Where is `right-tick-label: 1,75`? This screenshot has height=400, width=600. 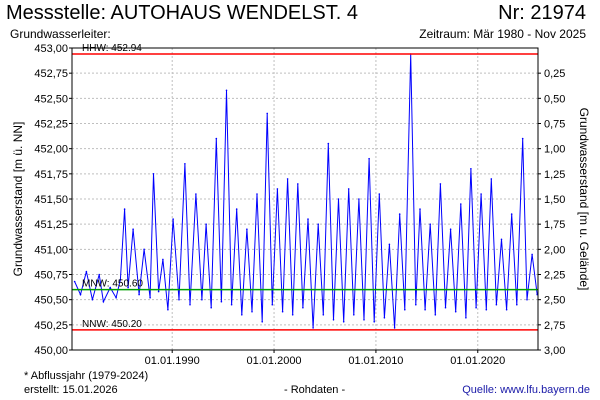
right-tick-label: 1,75 is located at coordinates (554, 225).